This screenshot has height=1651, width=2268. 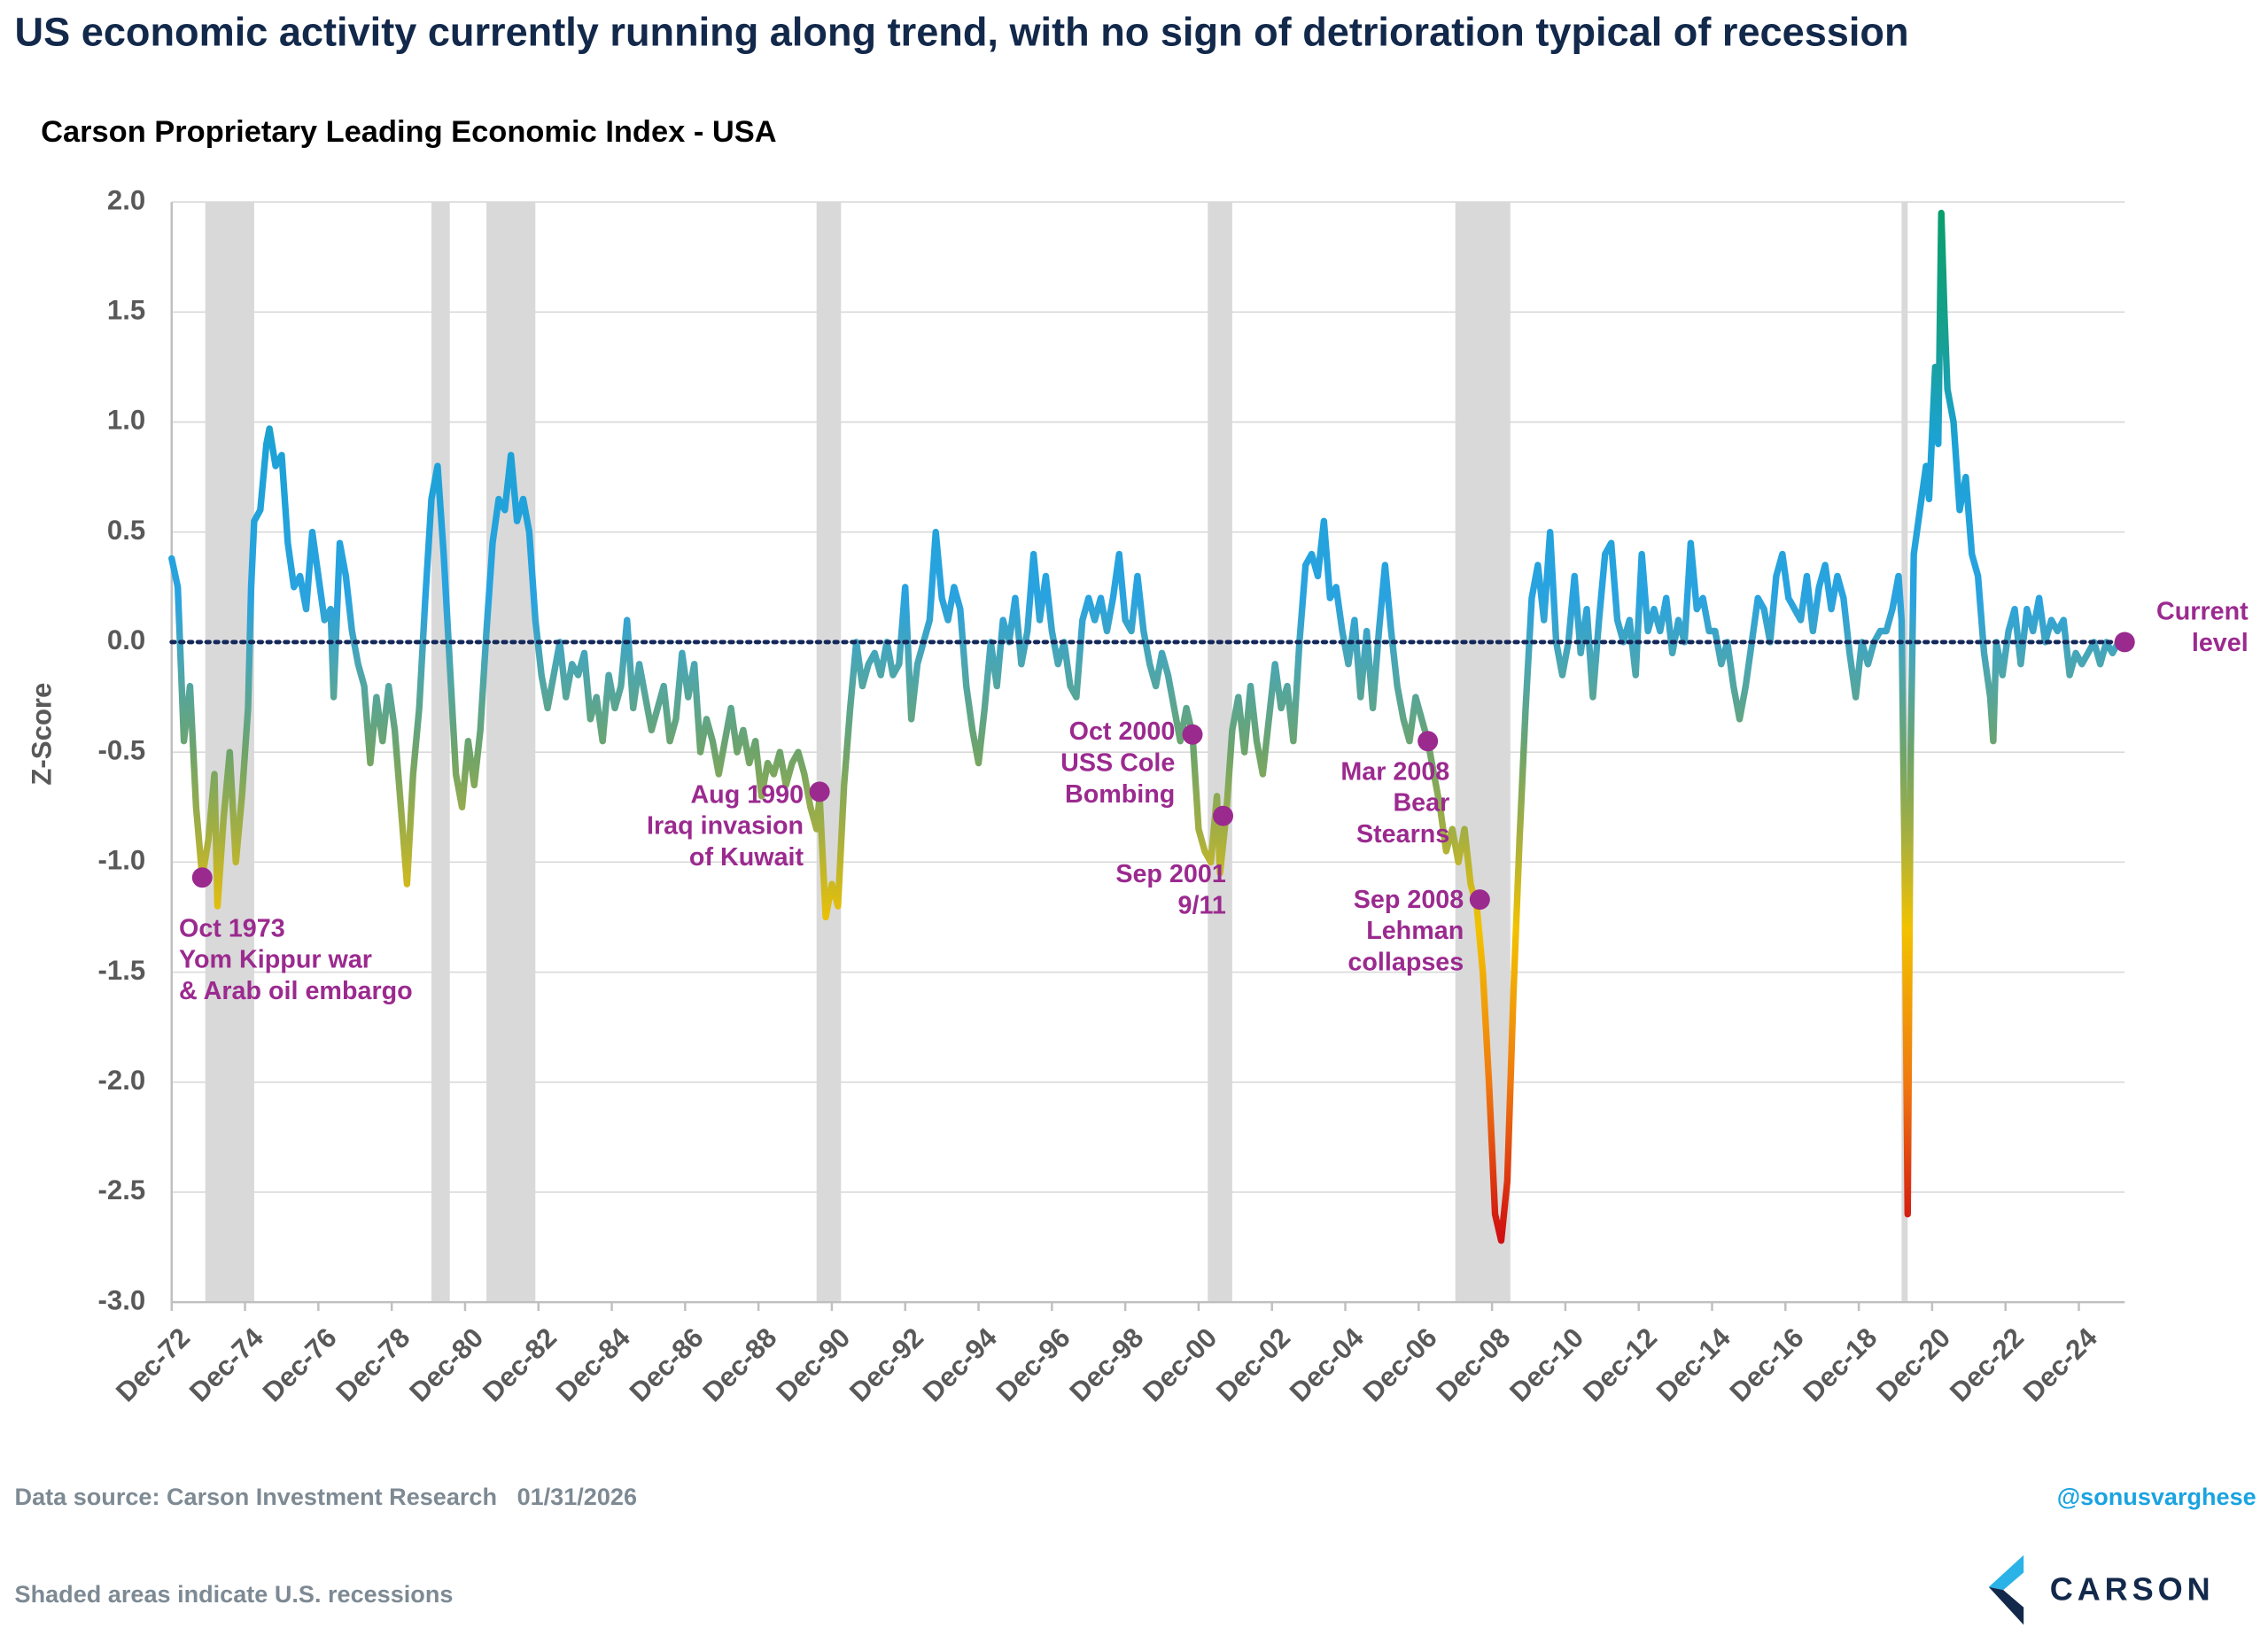 I want to click on x-tick-label: Dec-24, so click(x=2060, y=1364).